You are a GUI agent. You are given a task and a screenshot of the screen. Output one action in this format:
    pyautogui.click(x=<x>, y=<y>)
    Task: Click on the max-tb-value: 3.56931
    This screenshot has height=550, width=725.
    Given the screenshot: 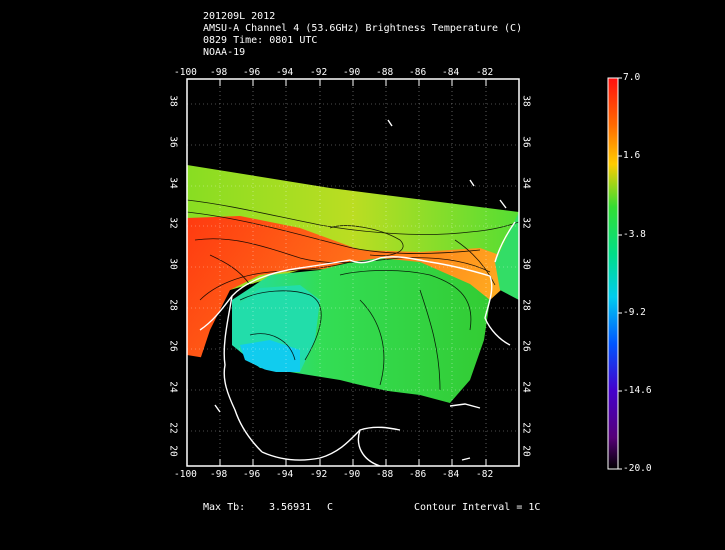 What is the action you would take?
    pyautogui.click(x=290, y=507)
    